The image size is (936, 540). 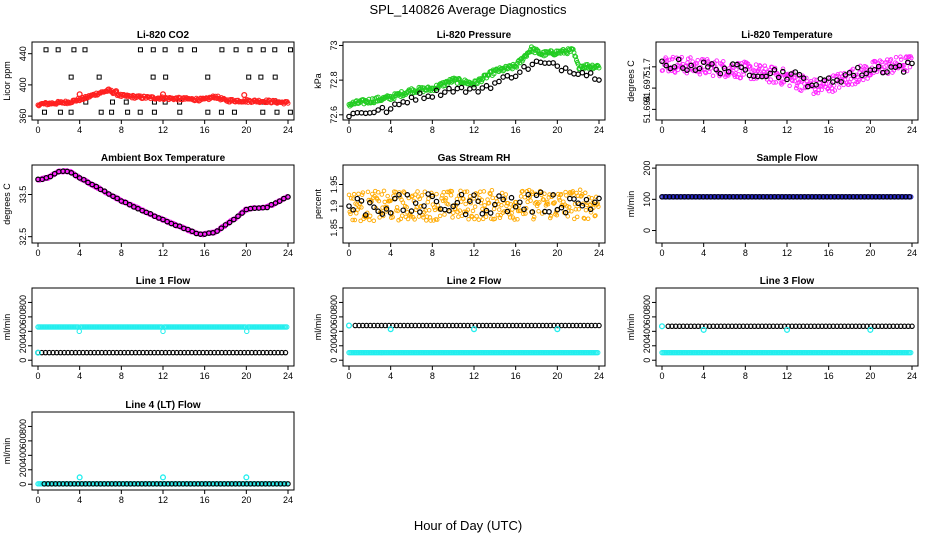 What do you see at coordinates (647, 230) in the screenshot?
I see `y-tick-label: 0` at bounding box center [647, 230].